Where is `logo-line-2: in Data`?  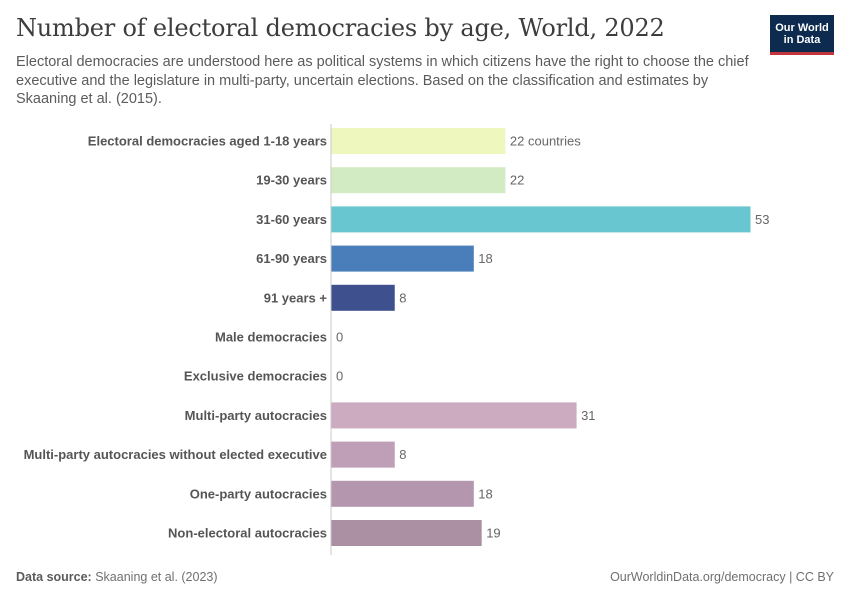
logo-line-2: in Data is located at coordinates (802, 39).